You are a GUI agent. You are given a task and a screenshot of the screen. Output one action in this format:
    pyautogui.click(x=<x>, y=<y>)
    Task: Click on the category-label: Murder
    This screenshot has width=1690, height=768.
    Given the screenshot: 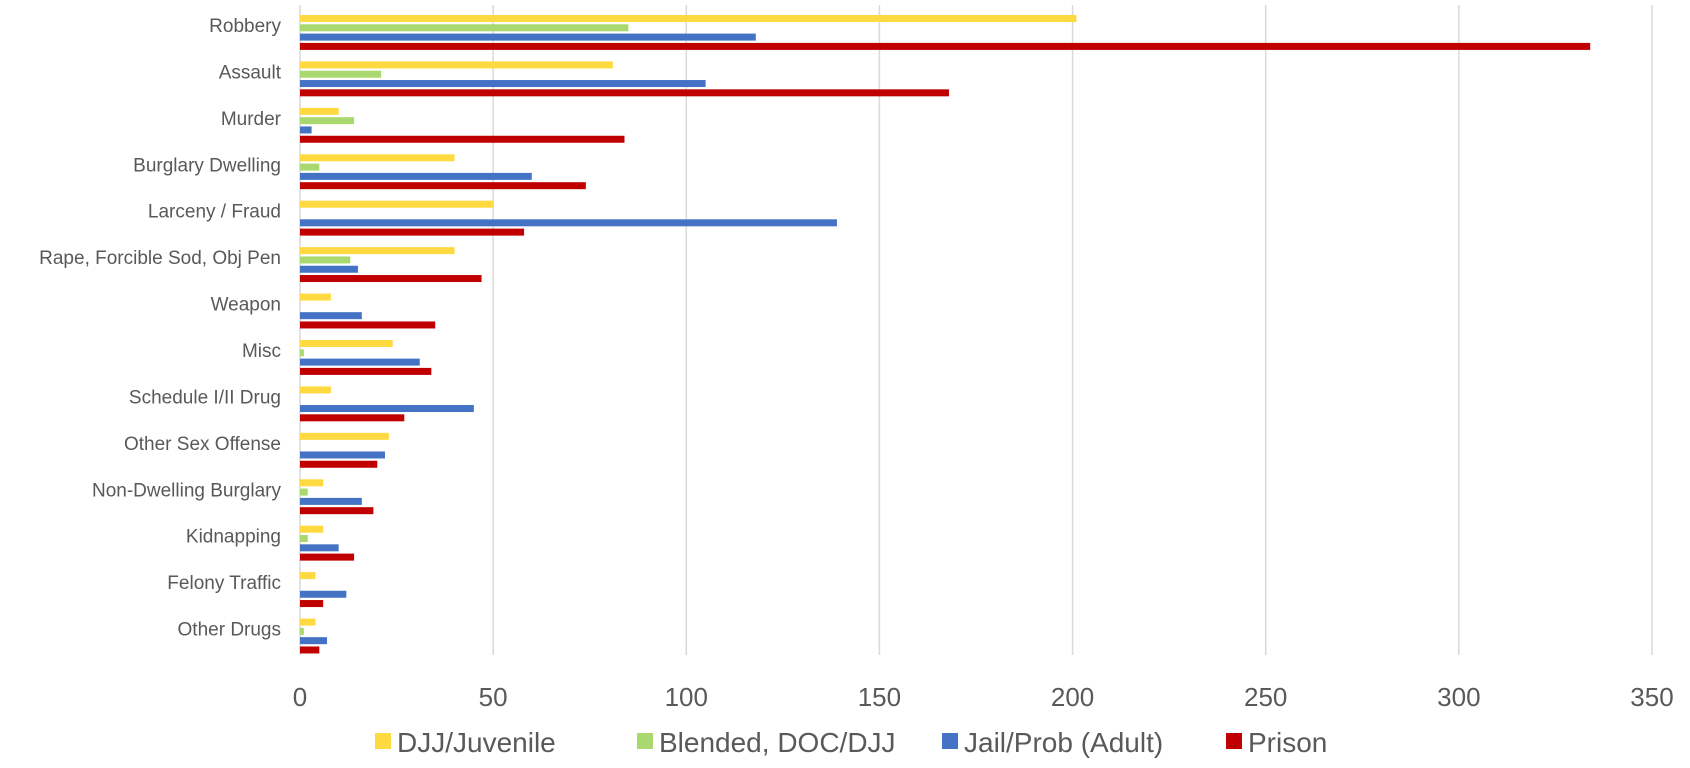 What is the action you would take?
    pyautogui.click(x=251, y=119)
    